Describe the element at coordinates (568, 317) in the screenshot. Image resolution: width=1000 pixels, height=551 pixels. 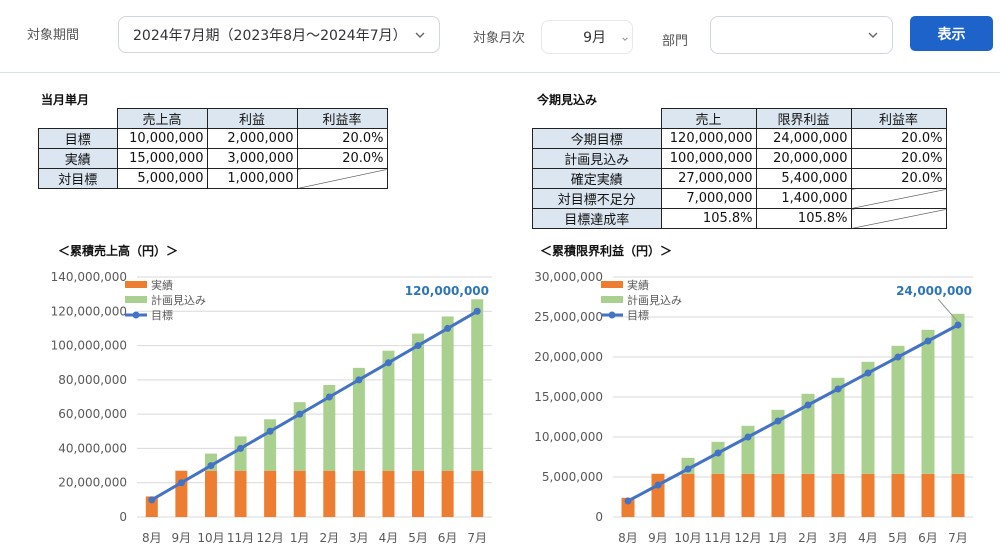
I see `y-tick-label: 25,000,000` at that location.